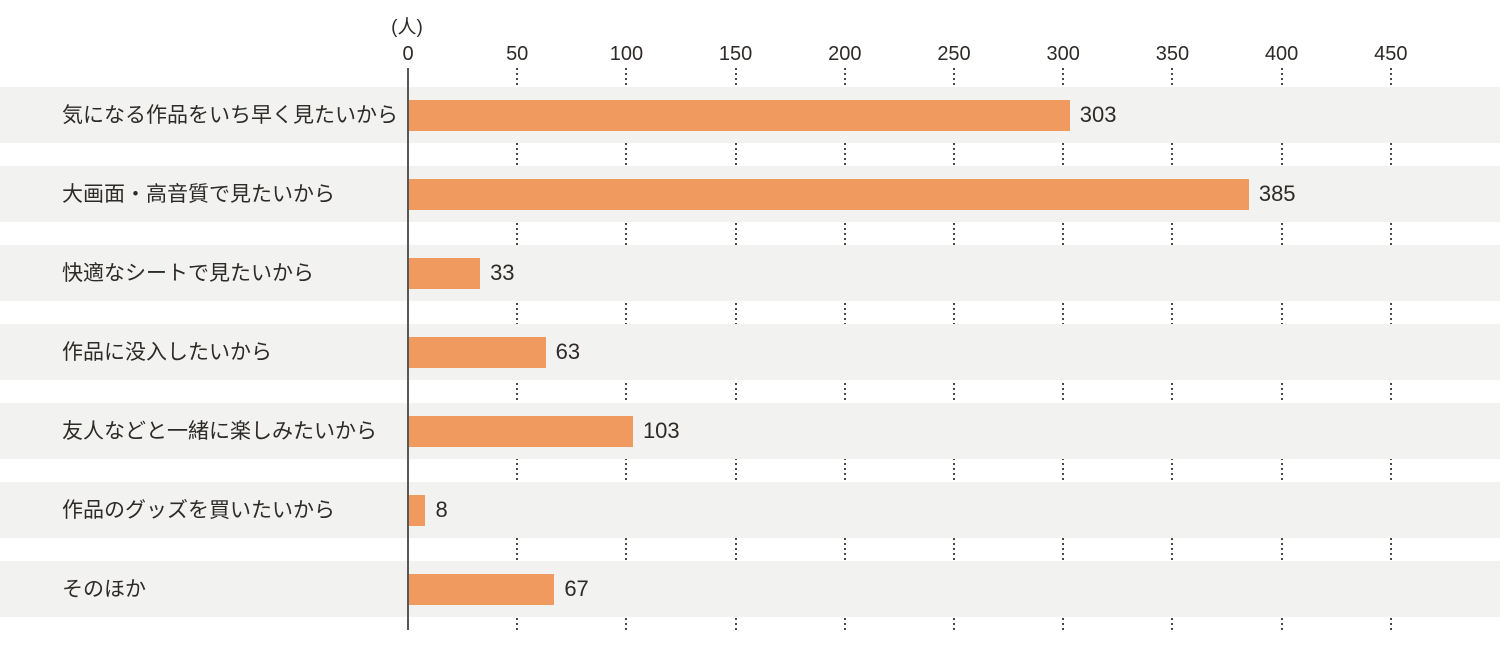  Describe the element at coordinates (1063, 54) in the screenshot. I see `x-tick-label: 300` at that location.